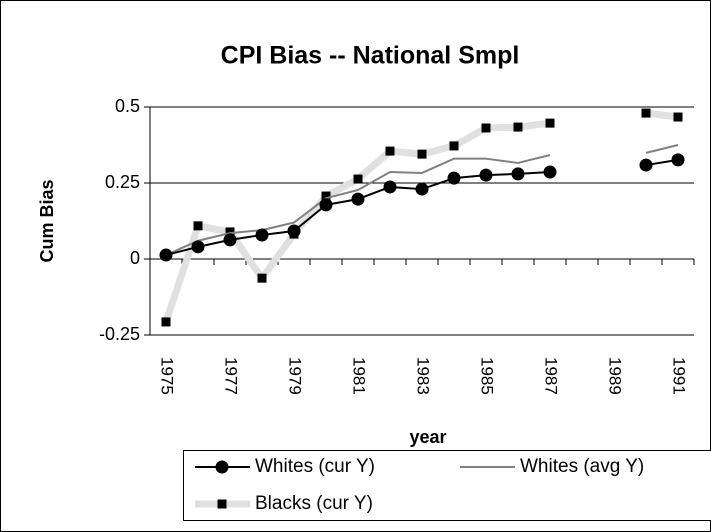 This screenshot has width=711, height=532. Describe the element at coordinates (119, 334) in the screenshot. I see `y-tick-label: -0.25` at that location.